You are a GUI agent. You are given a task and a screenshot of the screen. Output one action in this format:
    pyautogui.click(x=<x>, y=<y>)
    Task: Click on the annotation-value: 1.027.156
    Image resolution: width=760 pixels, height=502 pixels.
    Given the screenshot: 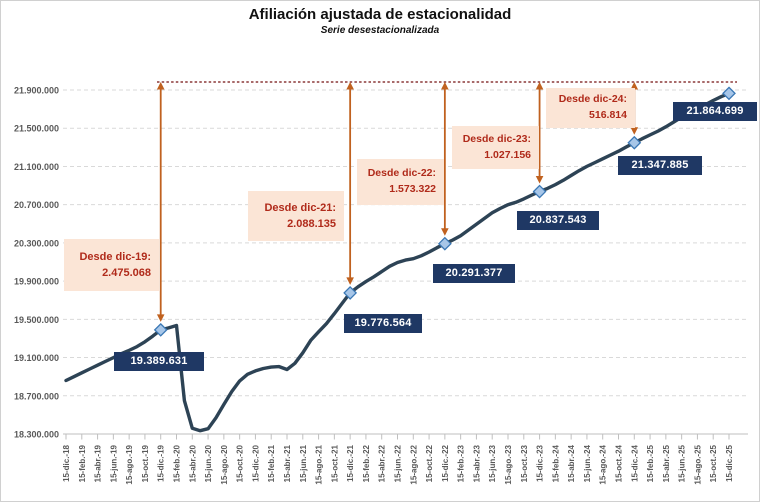 What is the action you would take?
    pyautogui.click(x=507, y=154)
    